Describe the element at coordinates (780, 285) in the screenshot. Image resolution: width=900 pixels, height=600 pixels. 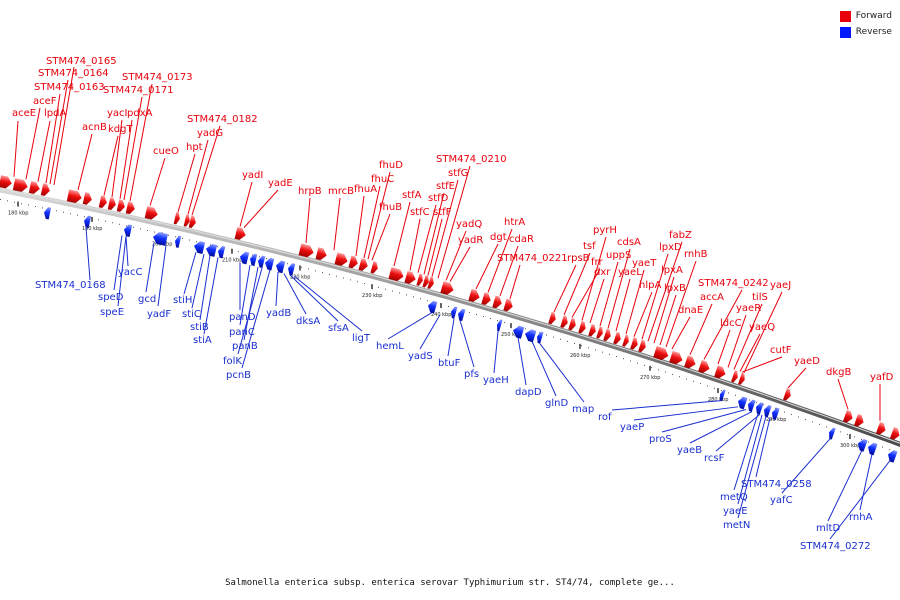
I see `gene-label-yaej: yaeJ` at that location.